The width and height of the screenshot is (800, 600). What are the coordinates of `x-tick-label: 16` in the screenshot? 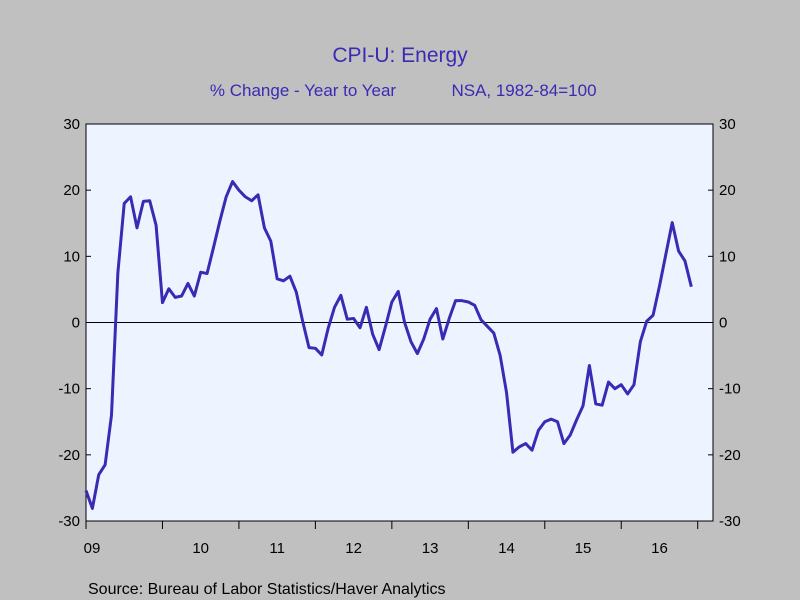 It's located at (659, 548).